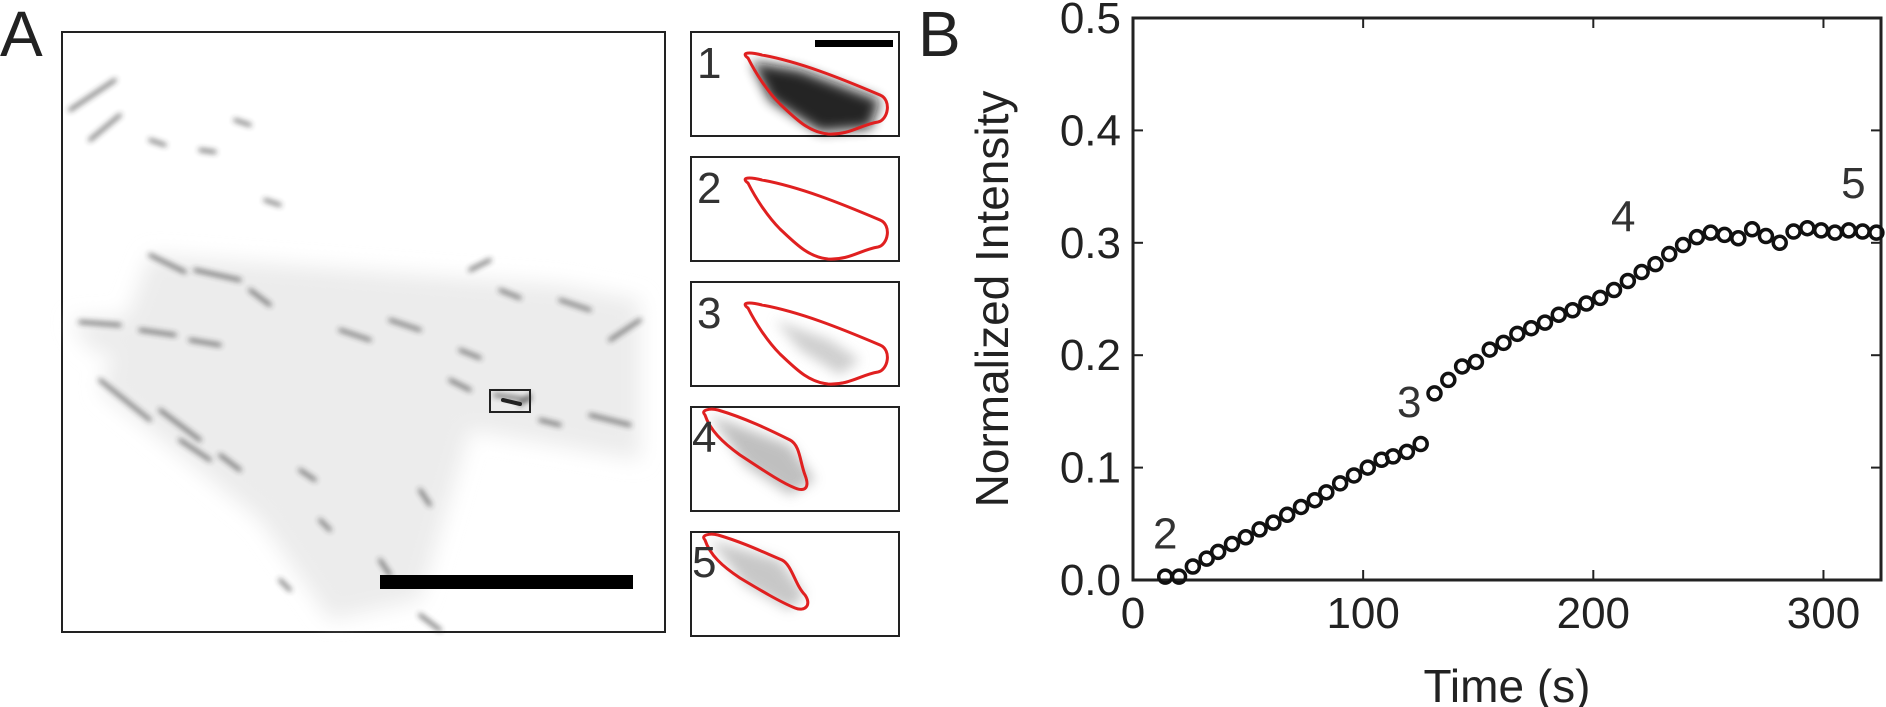 This screenshot has width=1886, height=707. What do you see at coordinates (1090, 130) in the screenshot?
I see `y-tick-label: 0.4` at bounding box center [1090, 130].